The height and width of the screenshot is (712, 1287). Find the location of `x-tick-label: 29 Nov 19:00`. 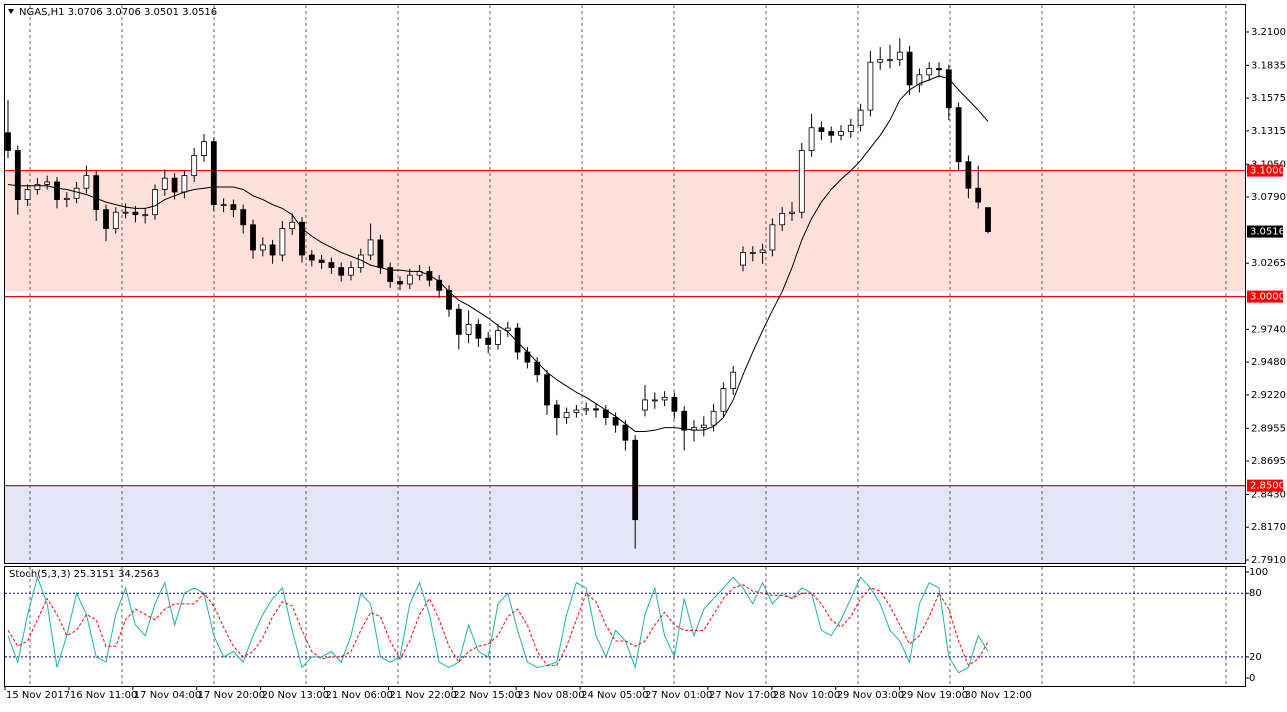

x-tick-label: 29 Nov 19:00 is located at coordinates (934, 695).